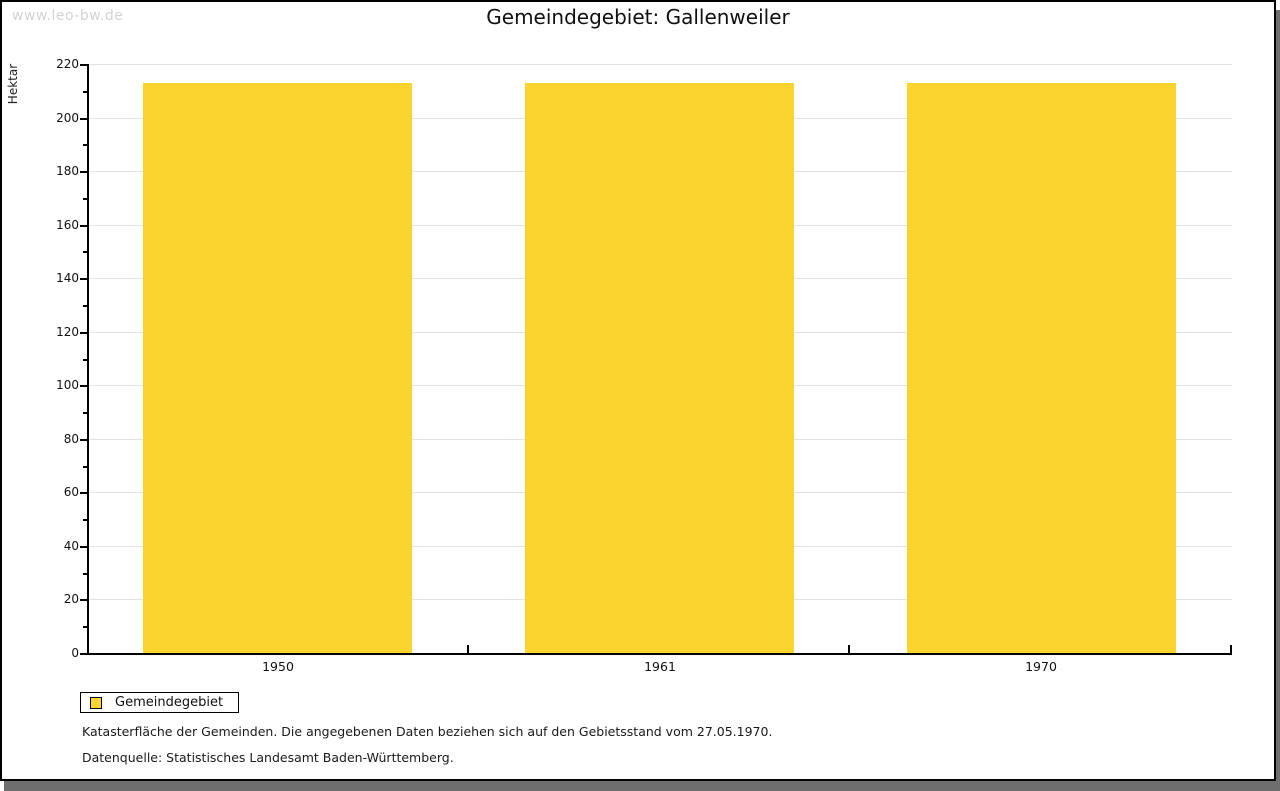 The height and width of the screenshot is (791, 1280). What do you see at coordinates (659, 654) in the screenshot?
I see `x-axis-line` at bounding box center [659, 654].